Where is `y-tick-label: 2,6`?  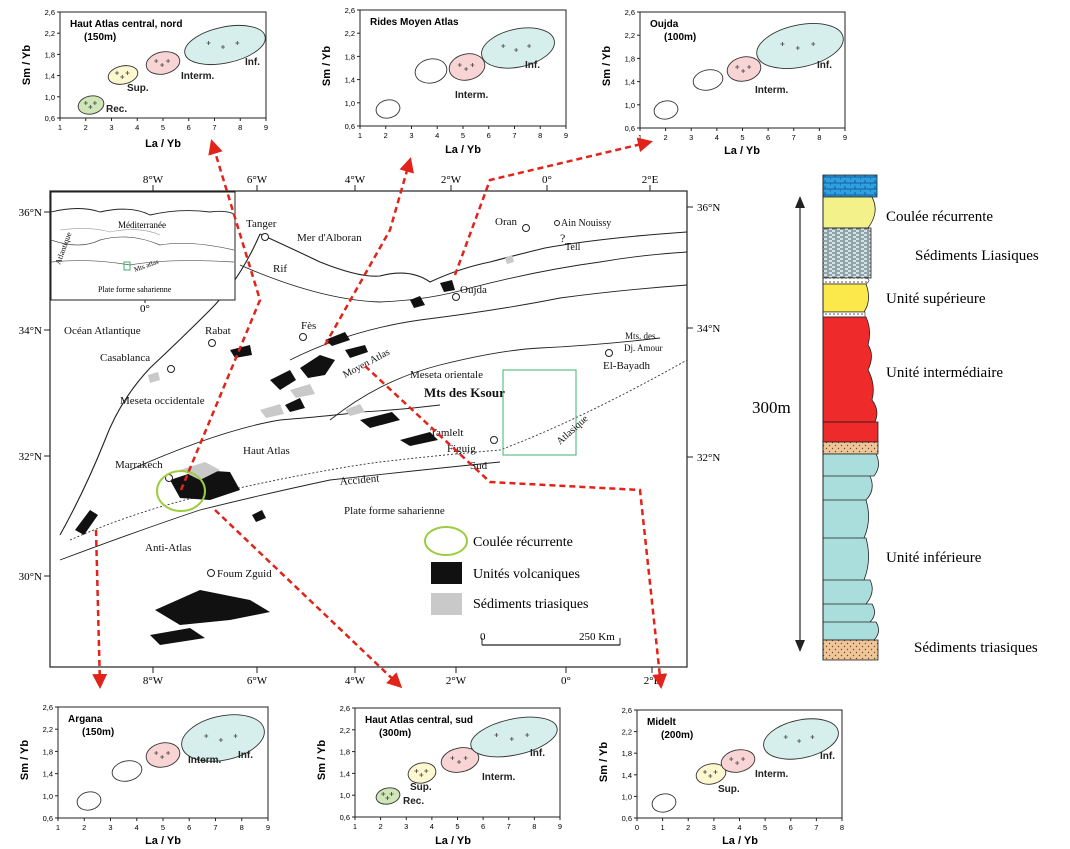
y-tick-label: 2,6 is located at coordinates (50, 12).